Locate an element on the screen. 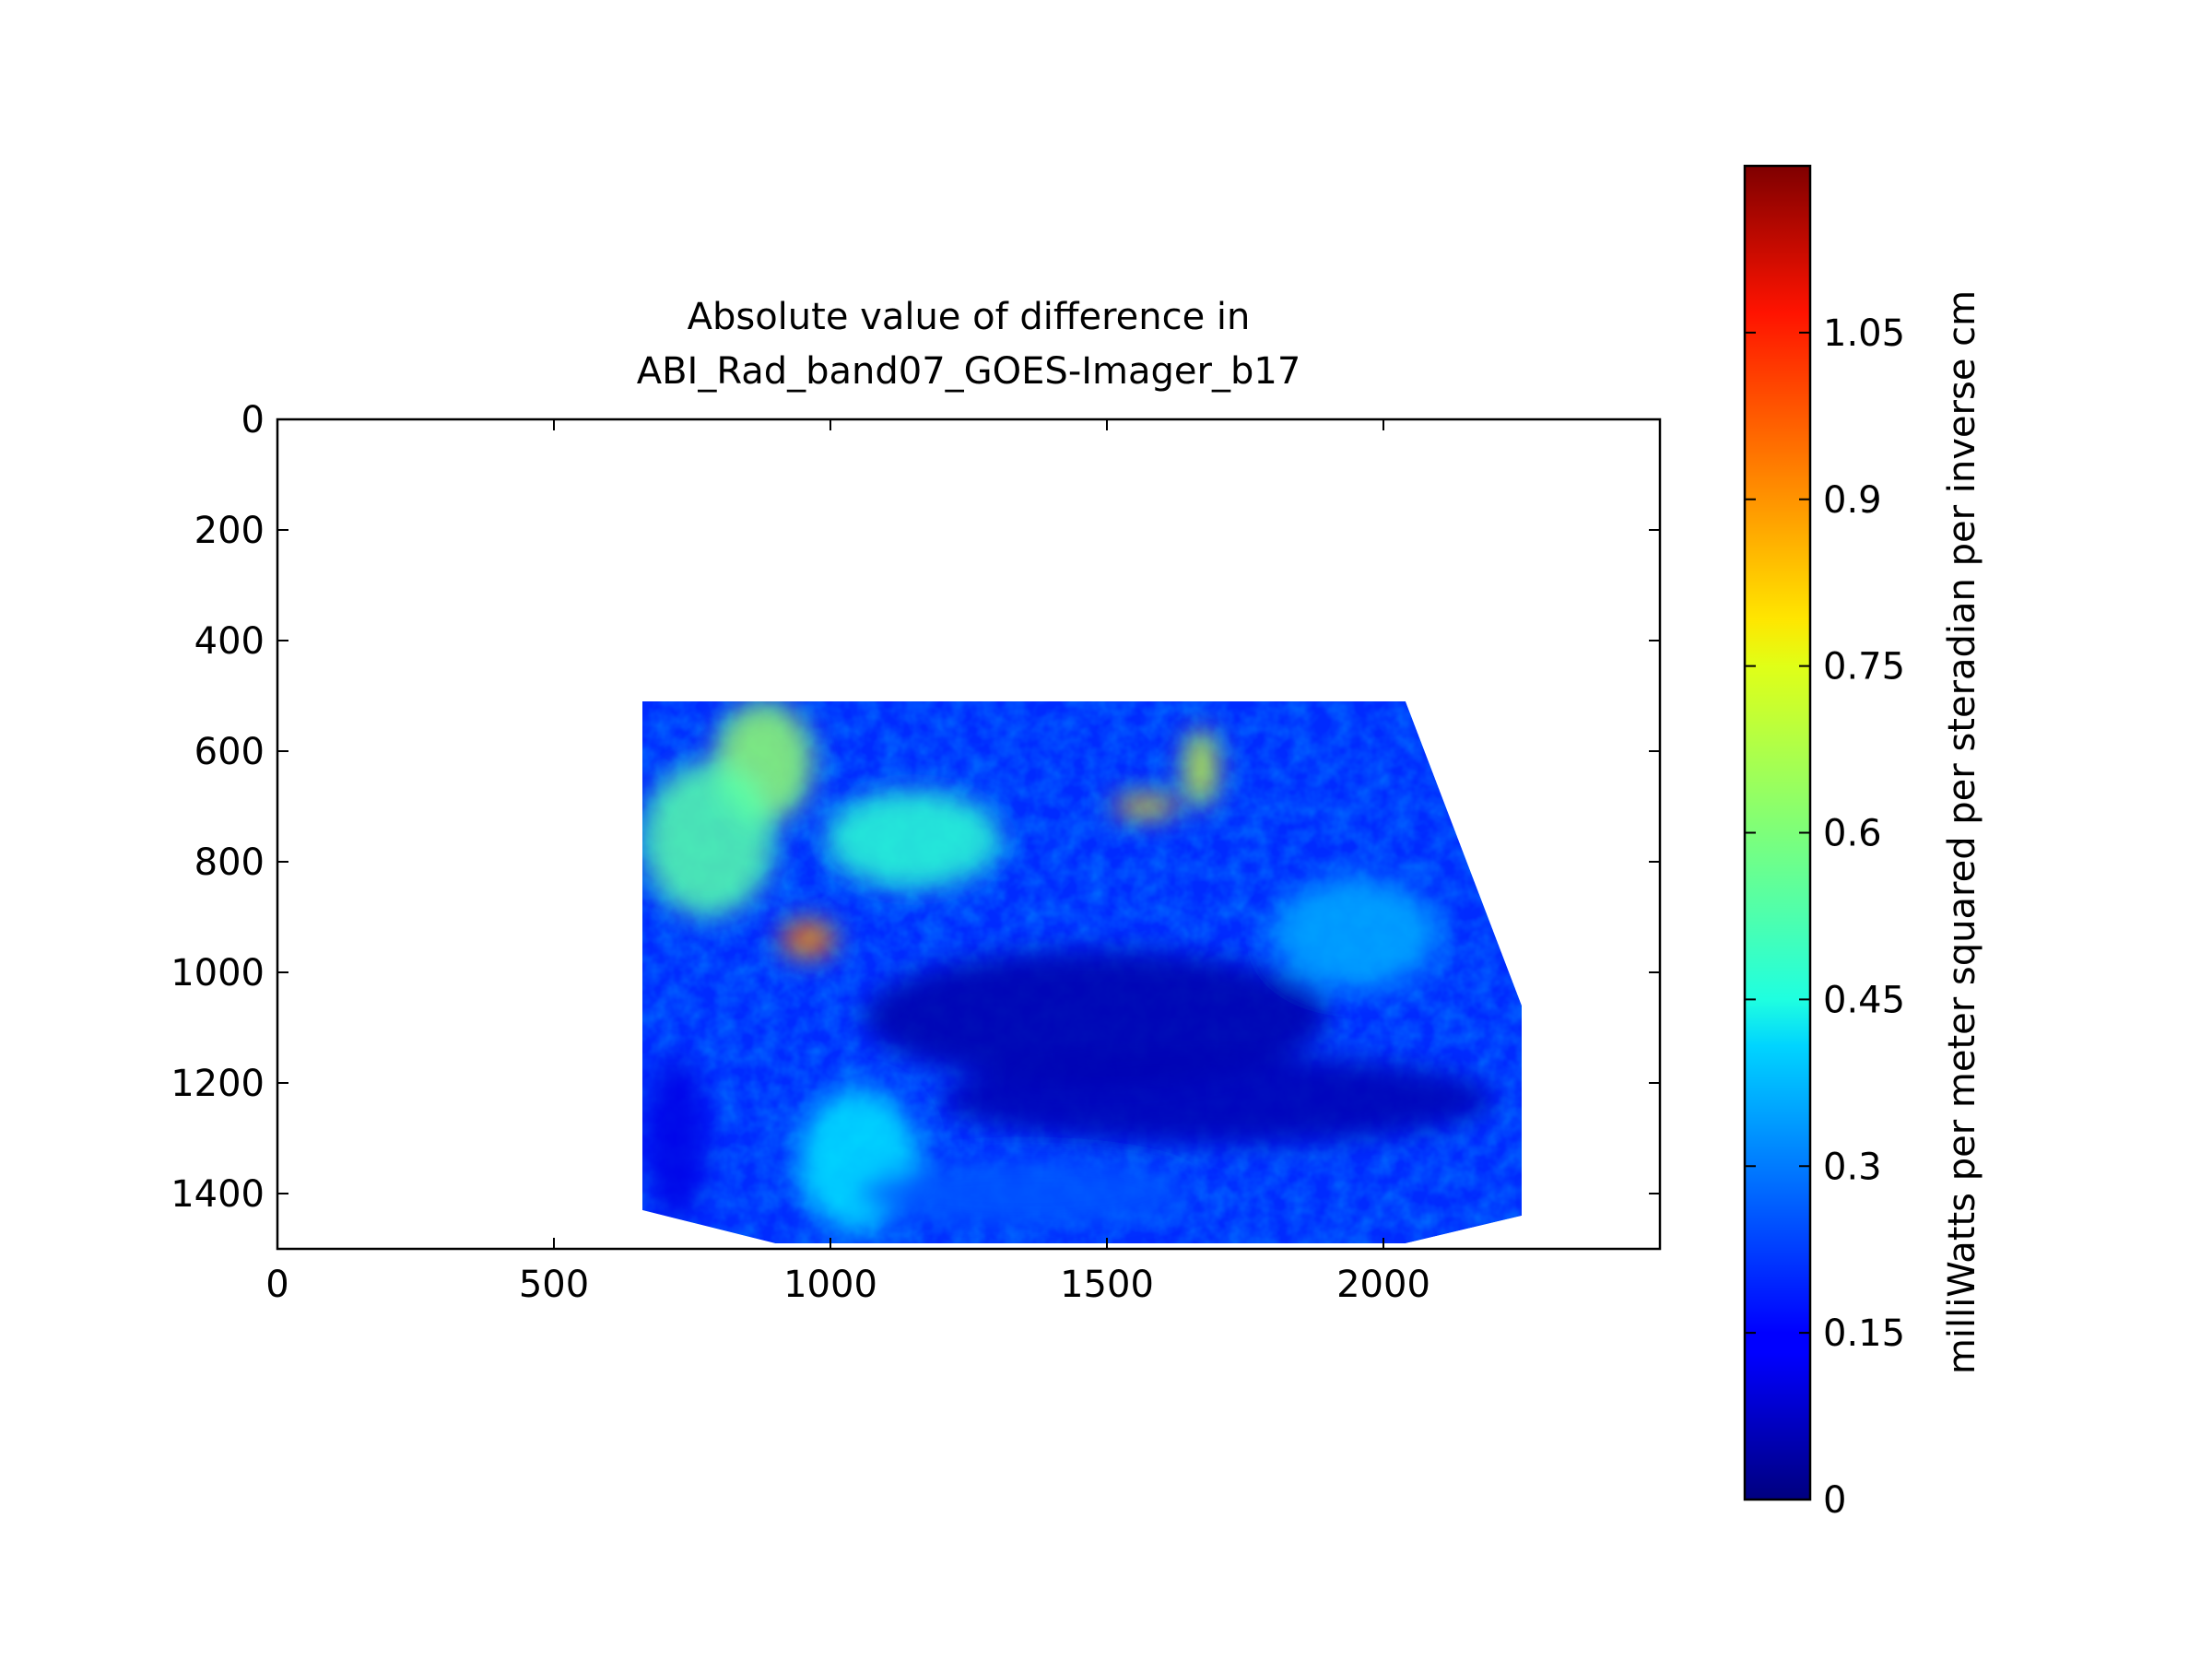 This screenshot has width=2212, height=1659. colorbar-tick-label: 0.9 is located at coordinates (1852, 500).